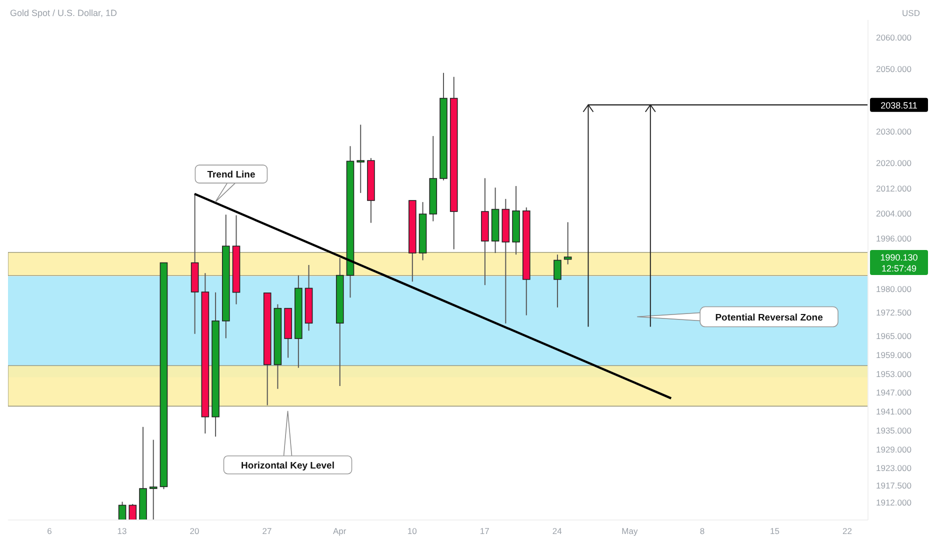  I want to click on text: 12:57:49, so click(899, 269).